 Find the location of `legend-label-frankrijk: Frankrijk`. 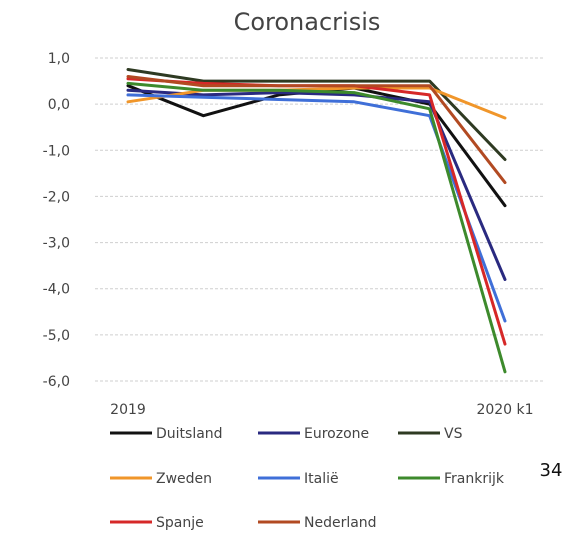

legend-label-frankrijk: Frankrijk is located at coordinates (474, 479).